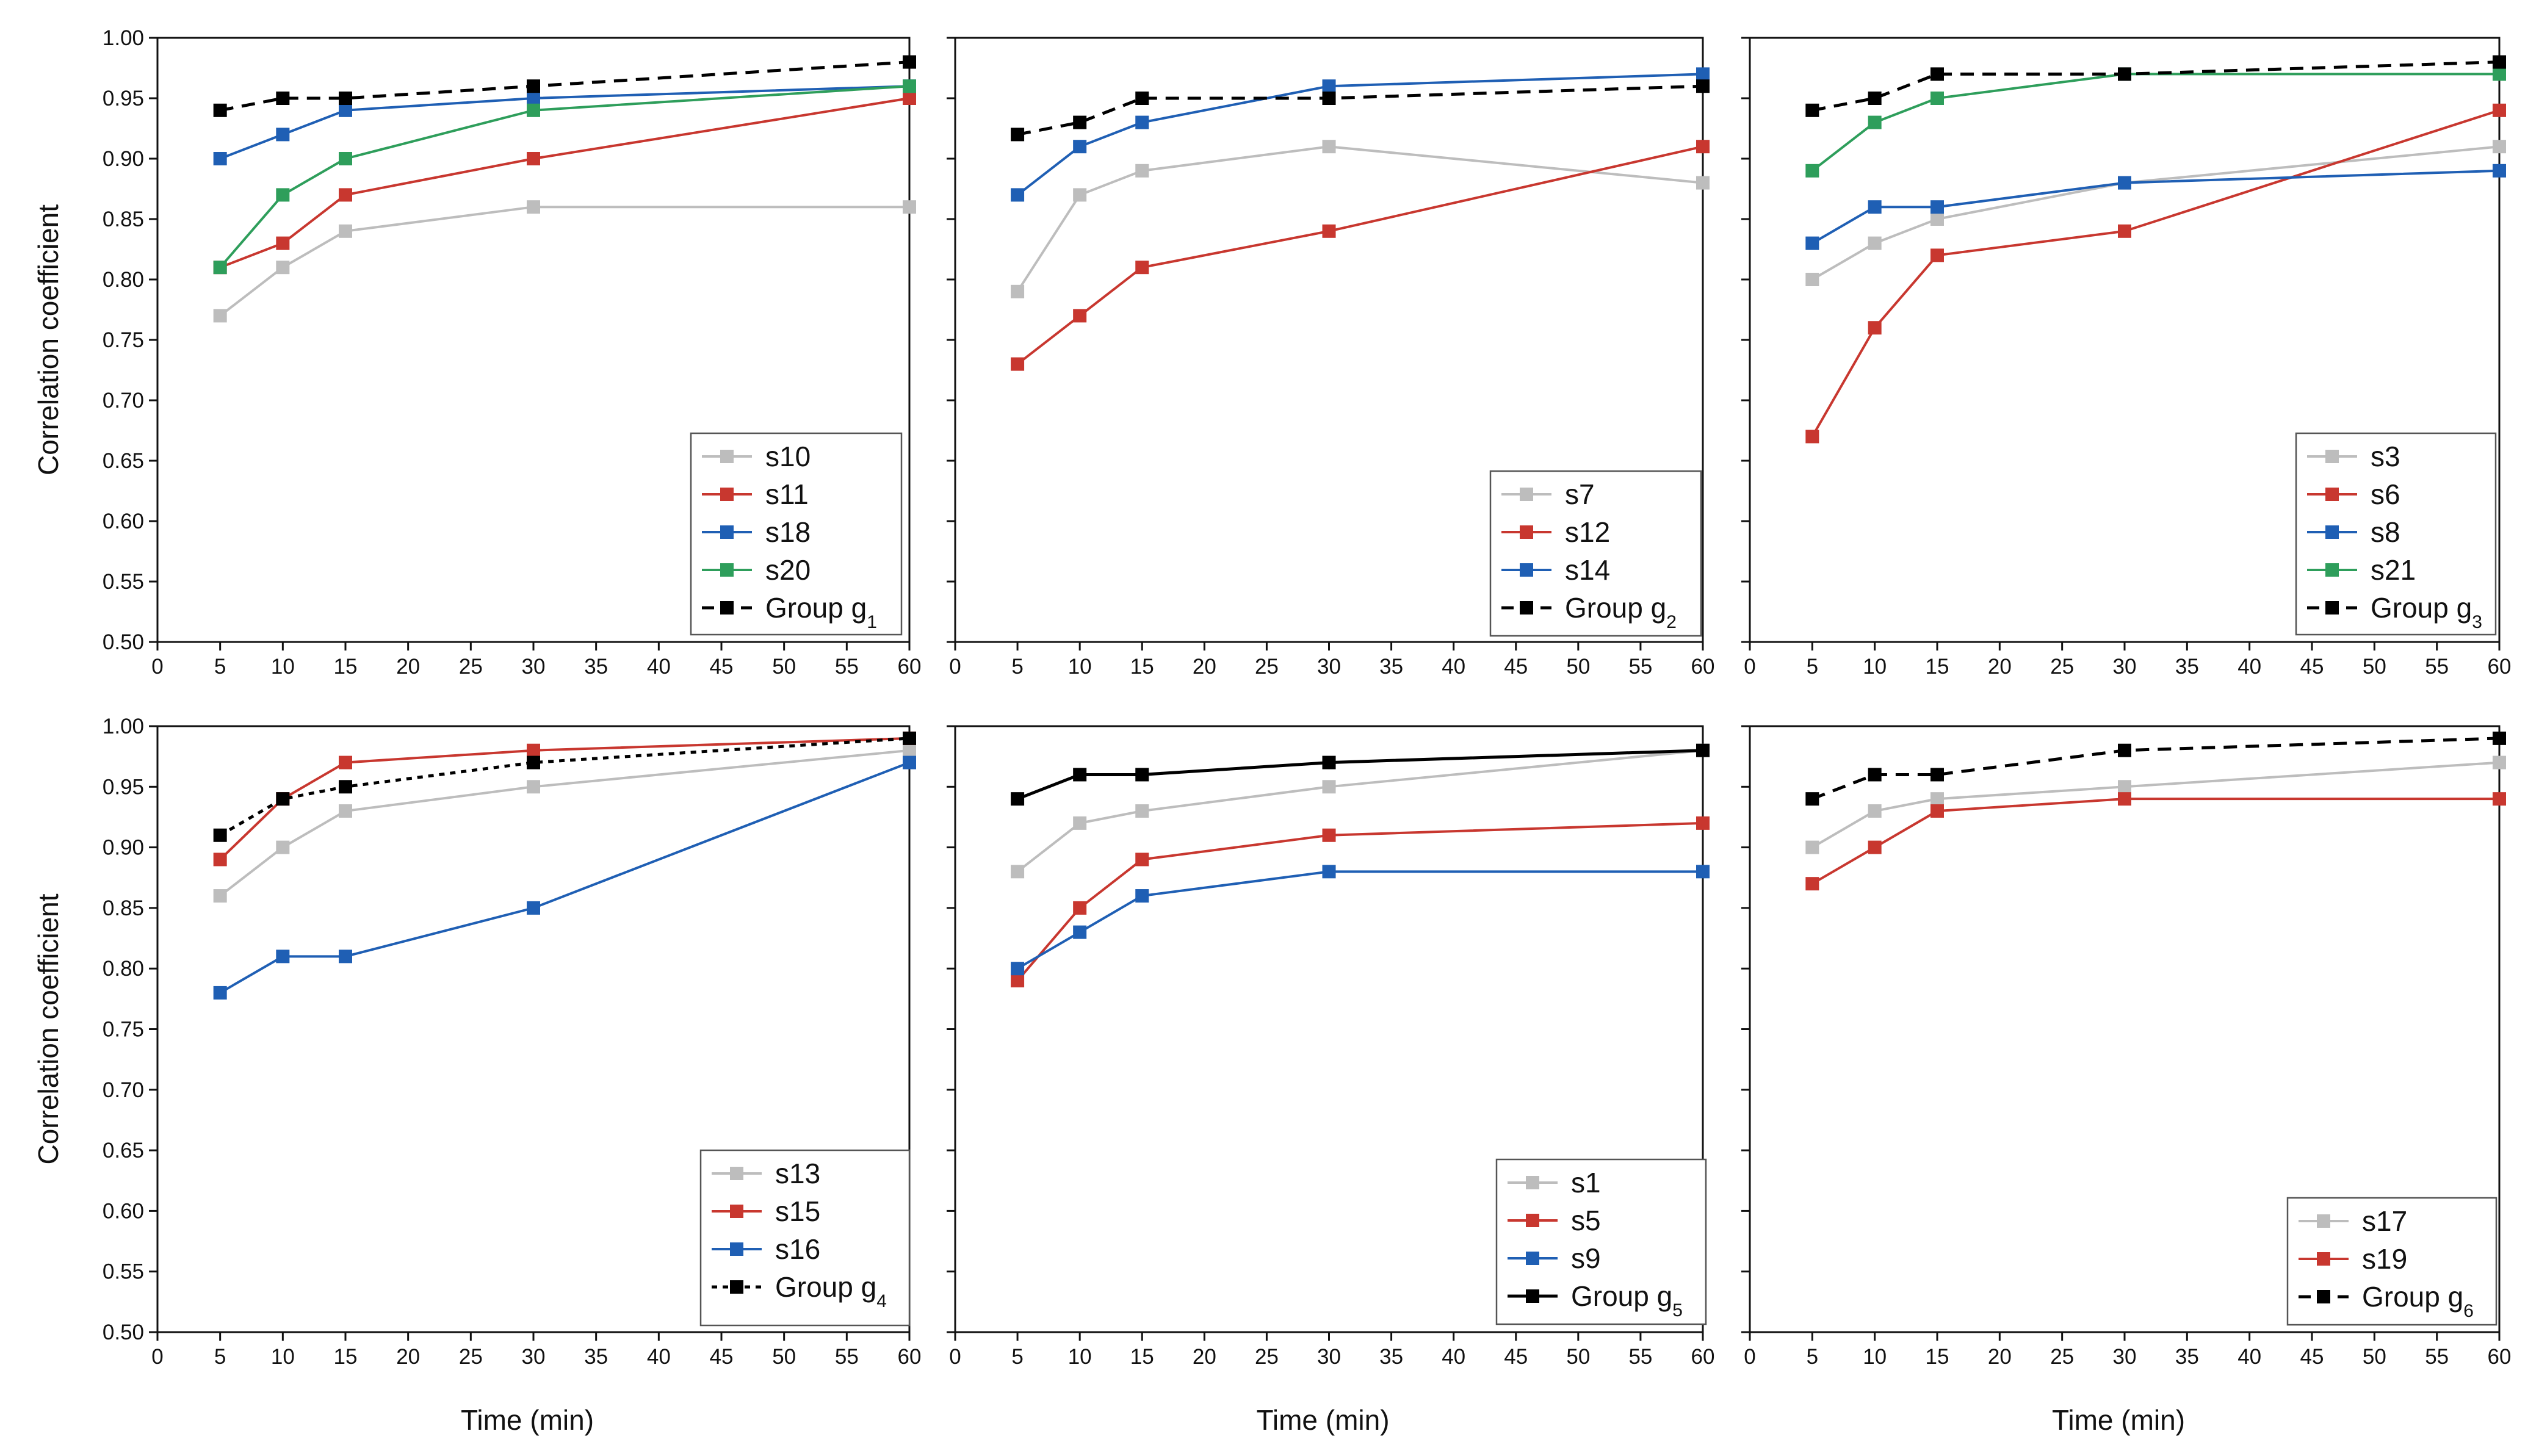 Image resolution: width=2539 pixels, height=1456 pixels. Describe the element at coordinates (2385, 494) in the screenshot. I see `legend-label: s6` at that location.